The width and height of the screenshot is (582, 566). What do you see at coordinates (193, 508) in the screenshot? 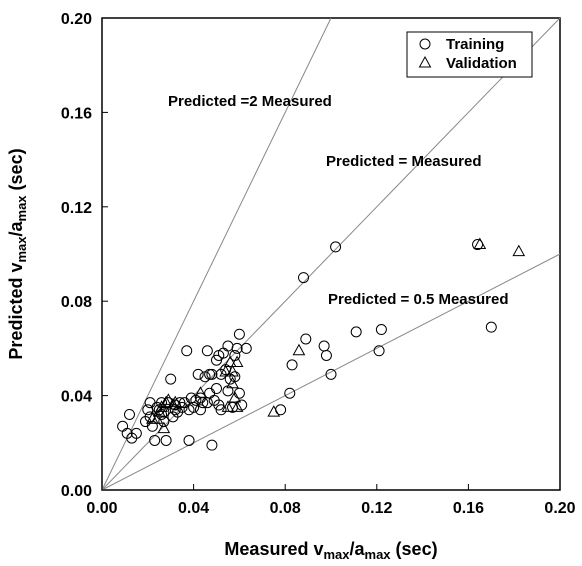
I see `x-tick-label: 0.04` at bounding box center [193, 508].